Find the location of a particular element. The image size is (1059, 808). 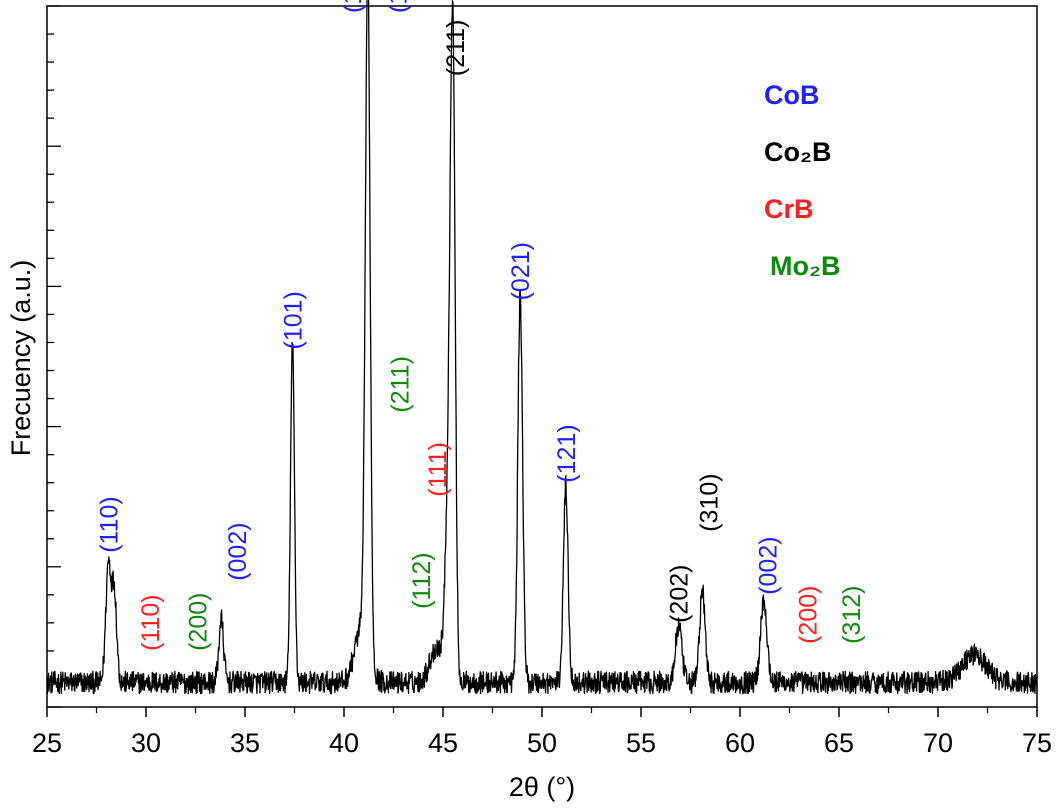

legend-item: Mo₂B is located at coordinates (805, 266).